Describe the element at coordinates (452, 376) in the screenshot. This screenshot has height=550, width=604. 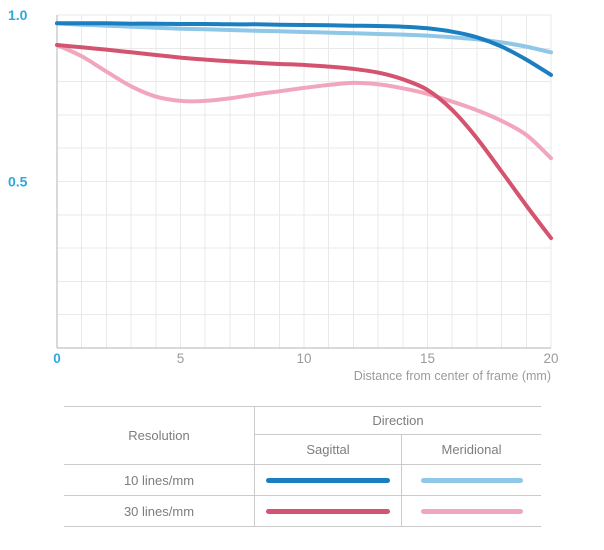
I see `x-axis-title: Distance from center of frame (mm)` at that location.